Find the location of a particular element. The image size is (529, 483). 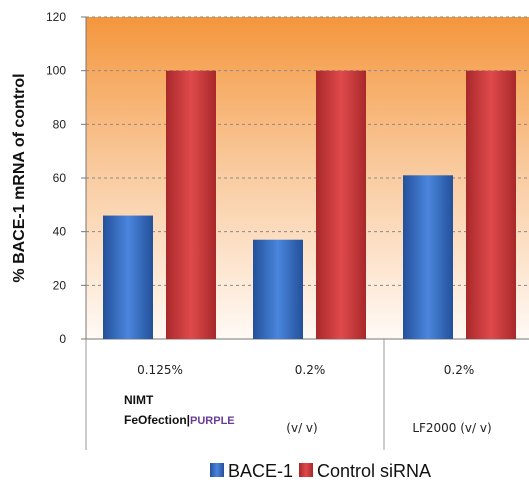

legend-swatch-control is located at coordinates (306, 470).